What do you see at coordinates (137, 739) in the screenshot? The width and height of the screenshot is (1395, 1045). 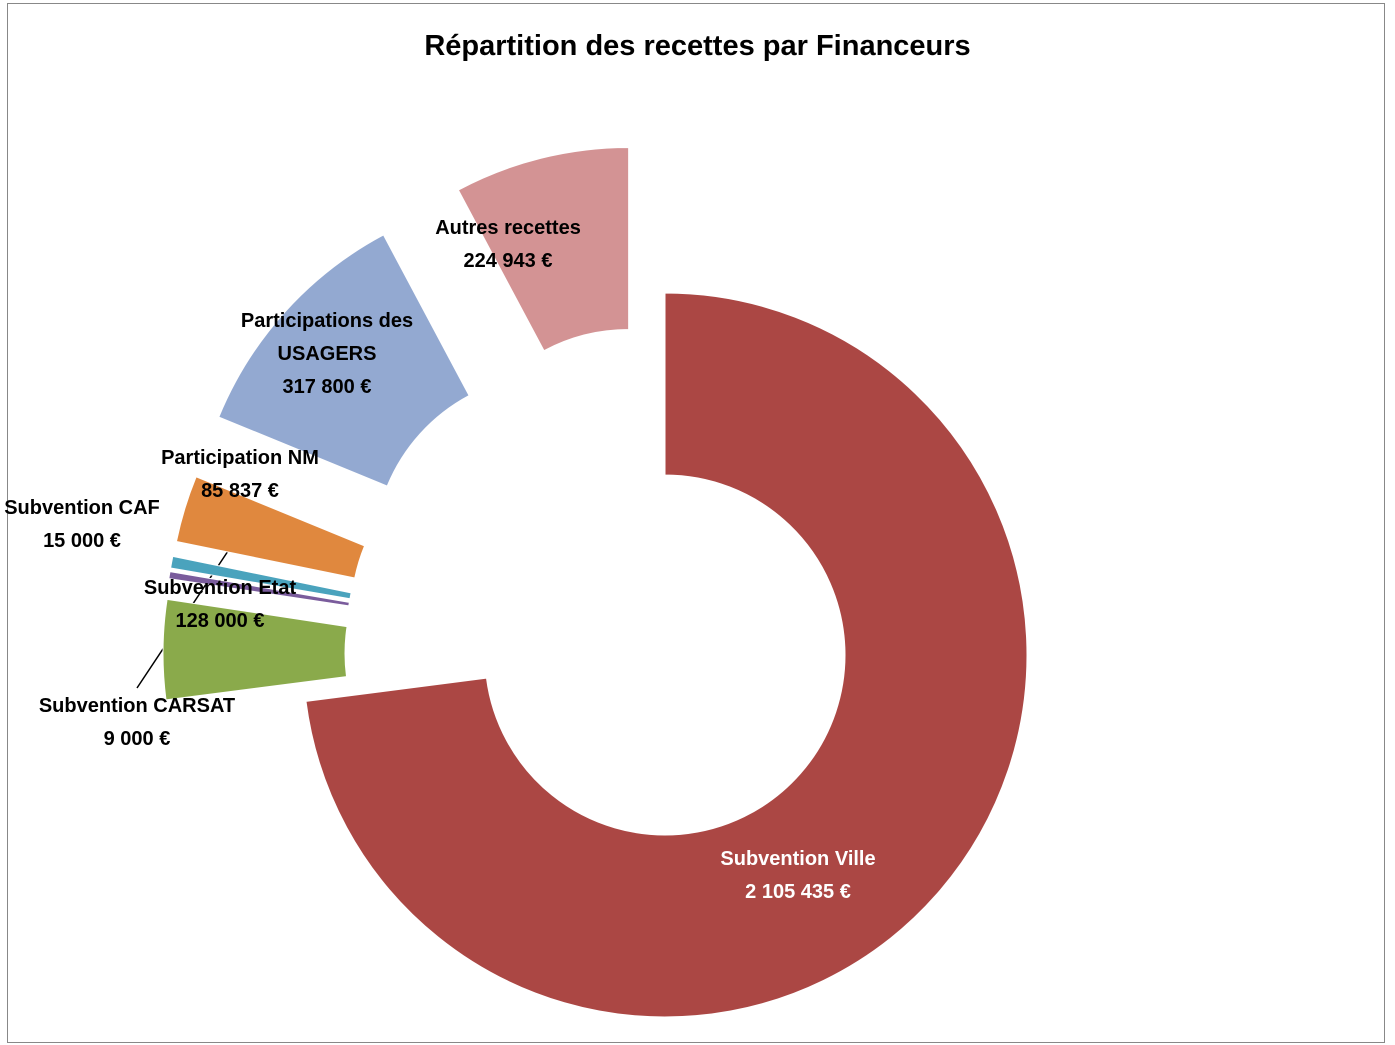 I see `label-value: 9 000 €` at bounding box center [137, 739].